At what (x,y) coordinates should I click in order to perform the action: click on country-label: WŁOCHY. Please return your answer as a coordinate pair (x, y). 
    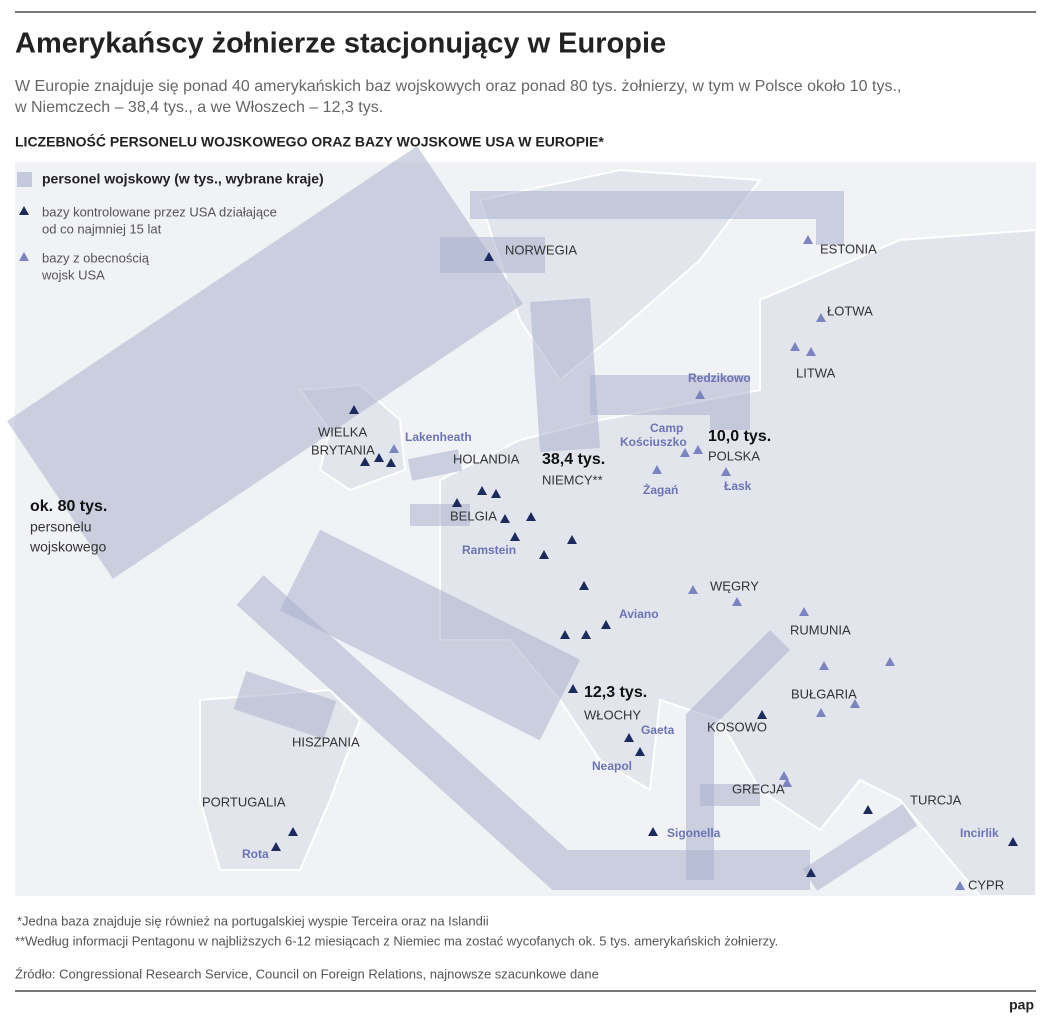
    Looking at the image, I should click on (612, 714).